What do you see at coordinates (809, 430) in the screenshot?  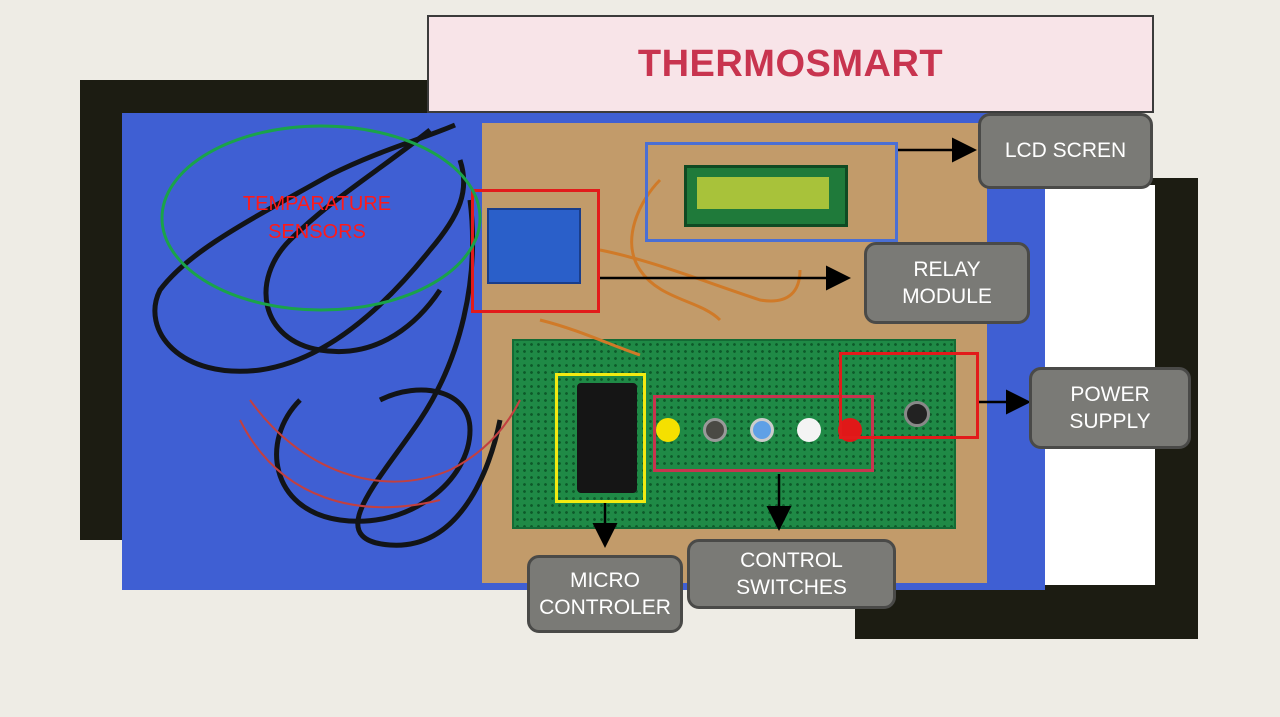 I see `button-white` at bounding box center [809, 430].